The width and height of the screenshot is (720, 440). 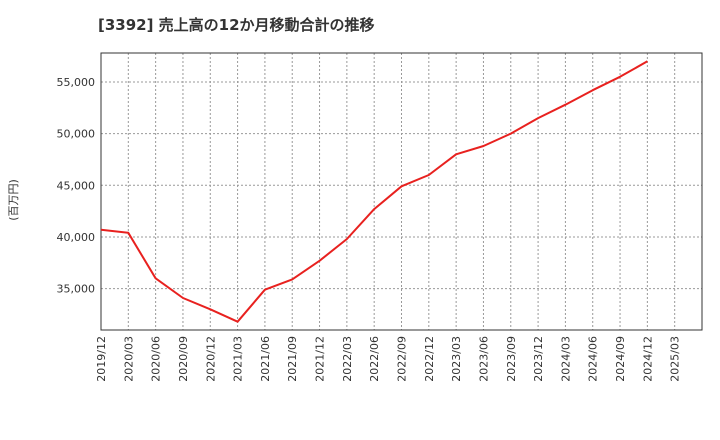 What do you see at coordinates (374, 359) in the screenshot?
I see `x-tick-label: 2022/06` at bounding box center [374, 359].